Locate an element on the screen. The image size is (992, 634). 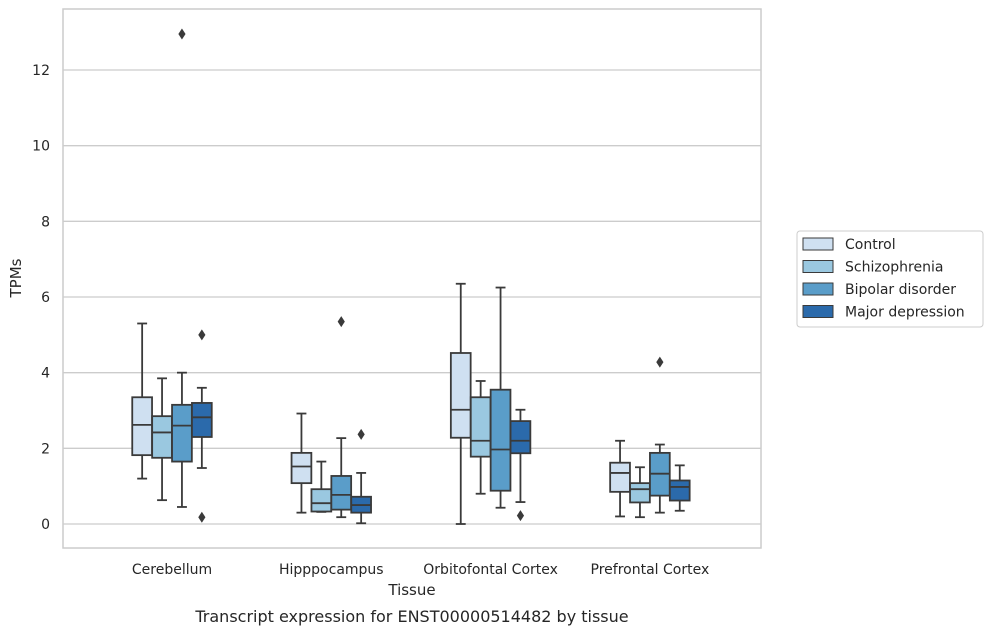
x-axis-label: Tissue is located at coordinates (411, 590).